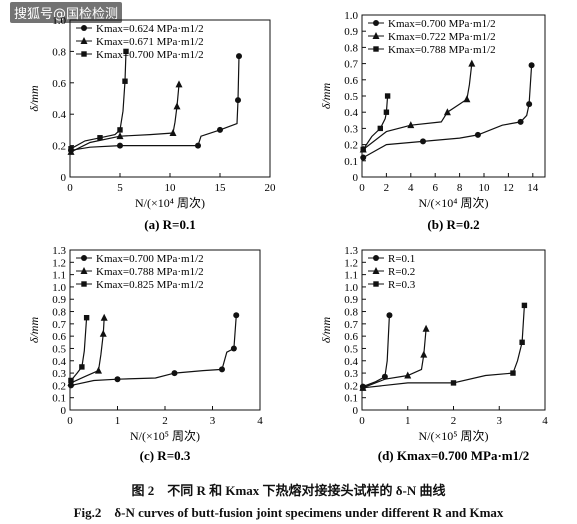 This screenshot has height=524, width=577. I want to click on figure-caption-cn: 图 2 不同 R 和 Kmax 下热熔对接接头试样的 δ-N 曲线, so click(288, 490).